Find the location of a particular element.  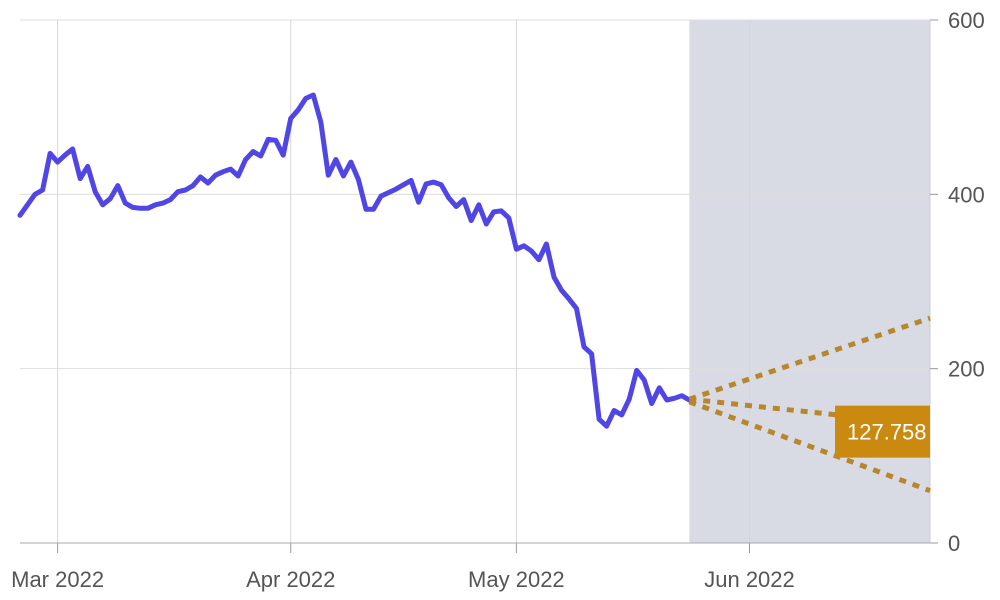

x-tick-label: Mar 2022 is located at coordinates (57, 579).